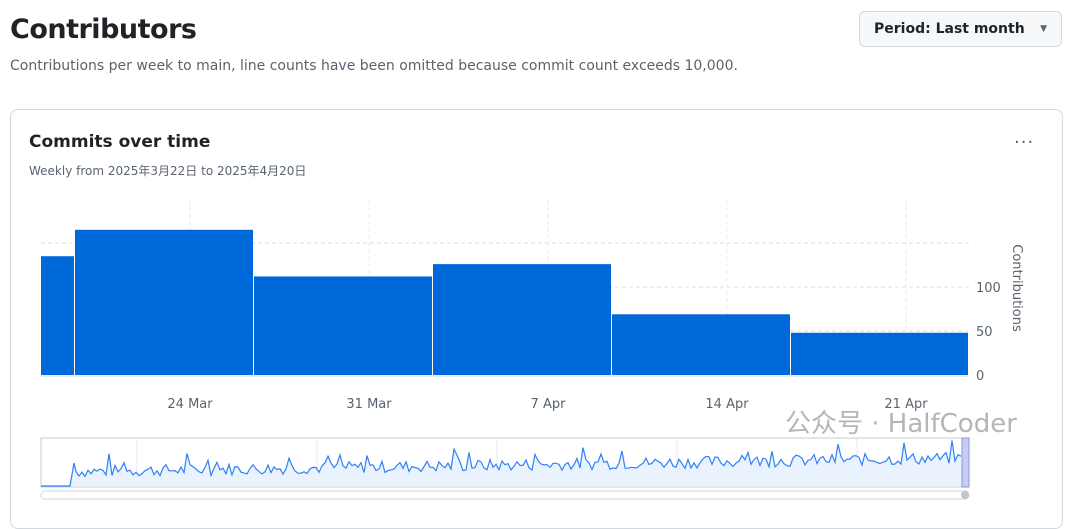 This screenshot has width=1080, height=529. Describe the element at coordinates (505, 495) in the screenshot. I see `navigator-scrollbar` at that location.